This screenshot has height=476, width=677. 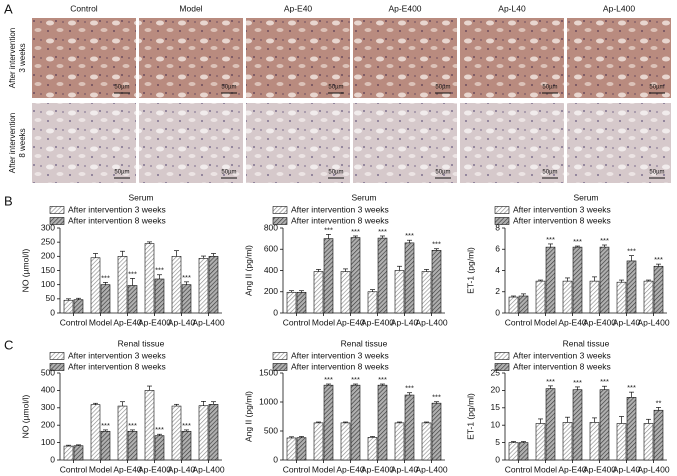 What do you see at coordinates (404, 8) in the screenshot?
I see `column-header: Ap-E400` at bounding box center [404, 8].